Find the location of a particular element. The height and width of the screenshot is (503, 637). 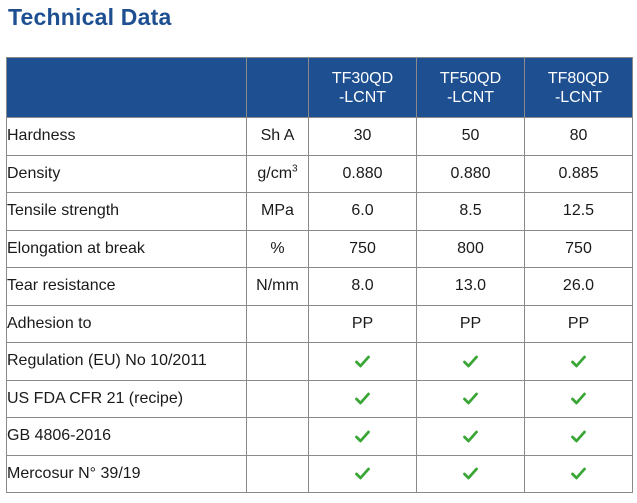

property-label: Regulation (EU) No 10/2011 is located at coordinates (126, 361).